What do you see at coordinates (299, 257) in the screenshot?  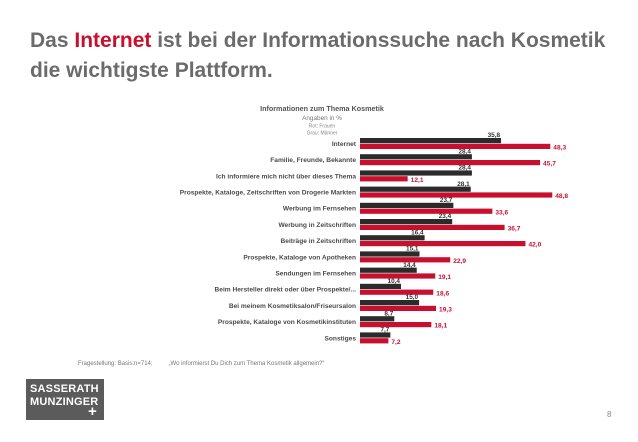 I see `category-label: Prospekte, Kataloge von Apotheken` at bounding box center [299, 257].